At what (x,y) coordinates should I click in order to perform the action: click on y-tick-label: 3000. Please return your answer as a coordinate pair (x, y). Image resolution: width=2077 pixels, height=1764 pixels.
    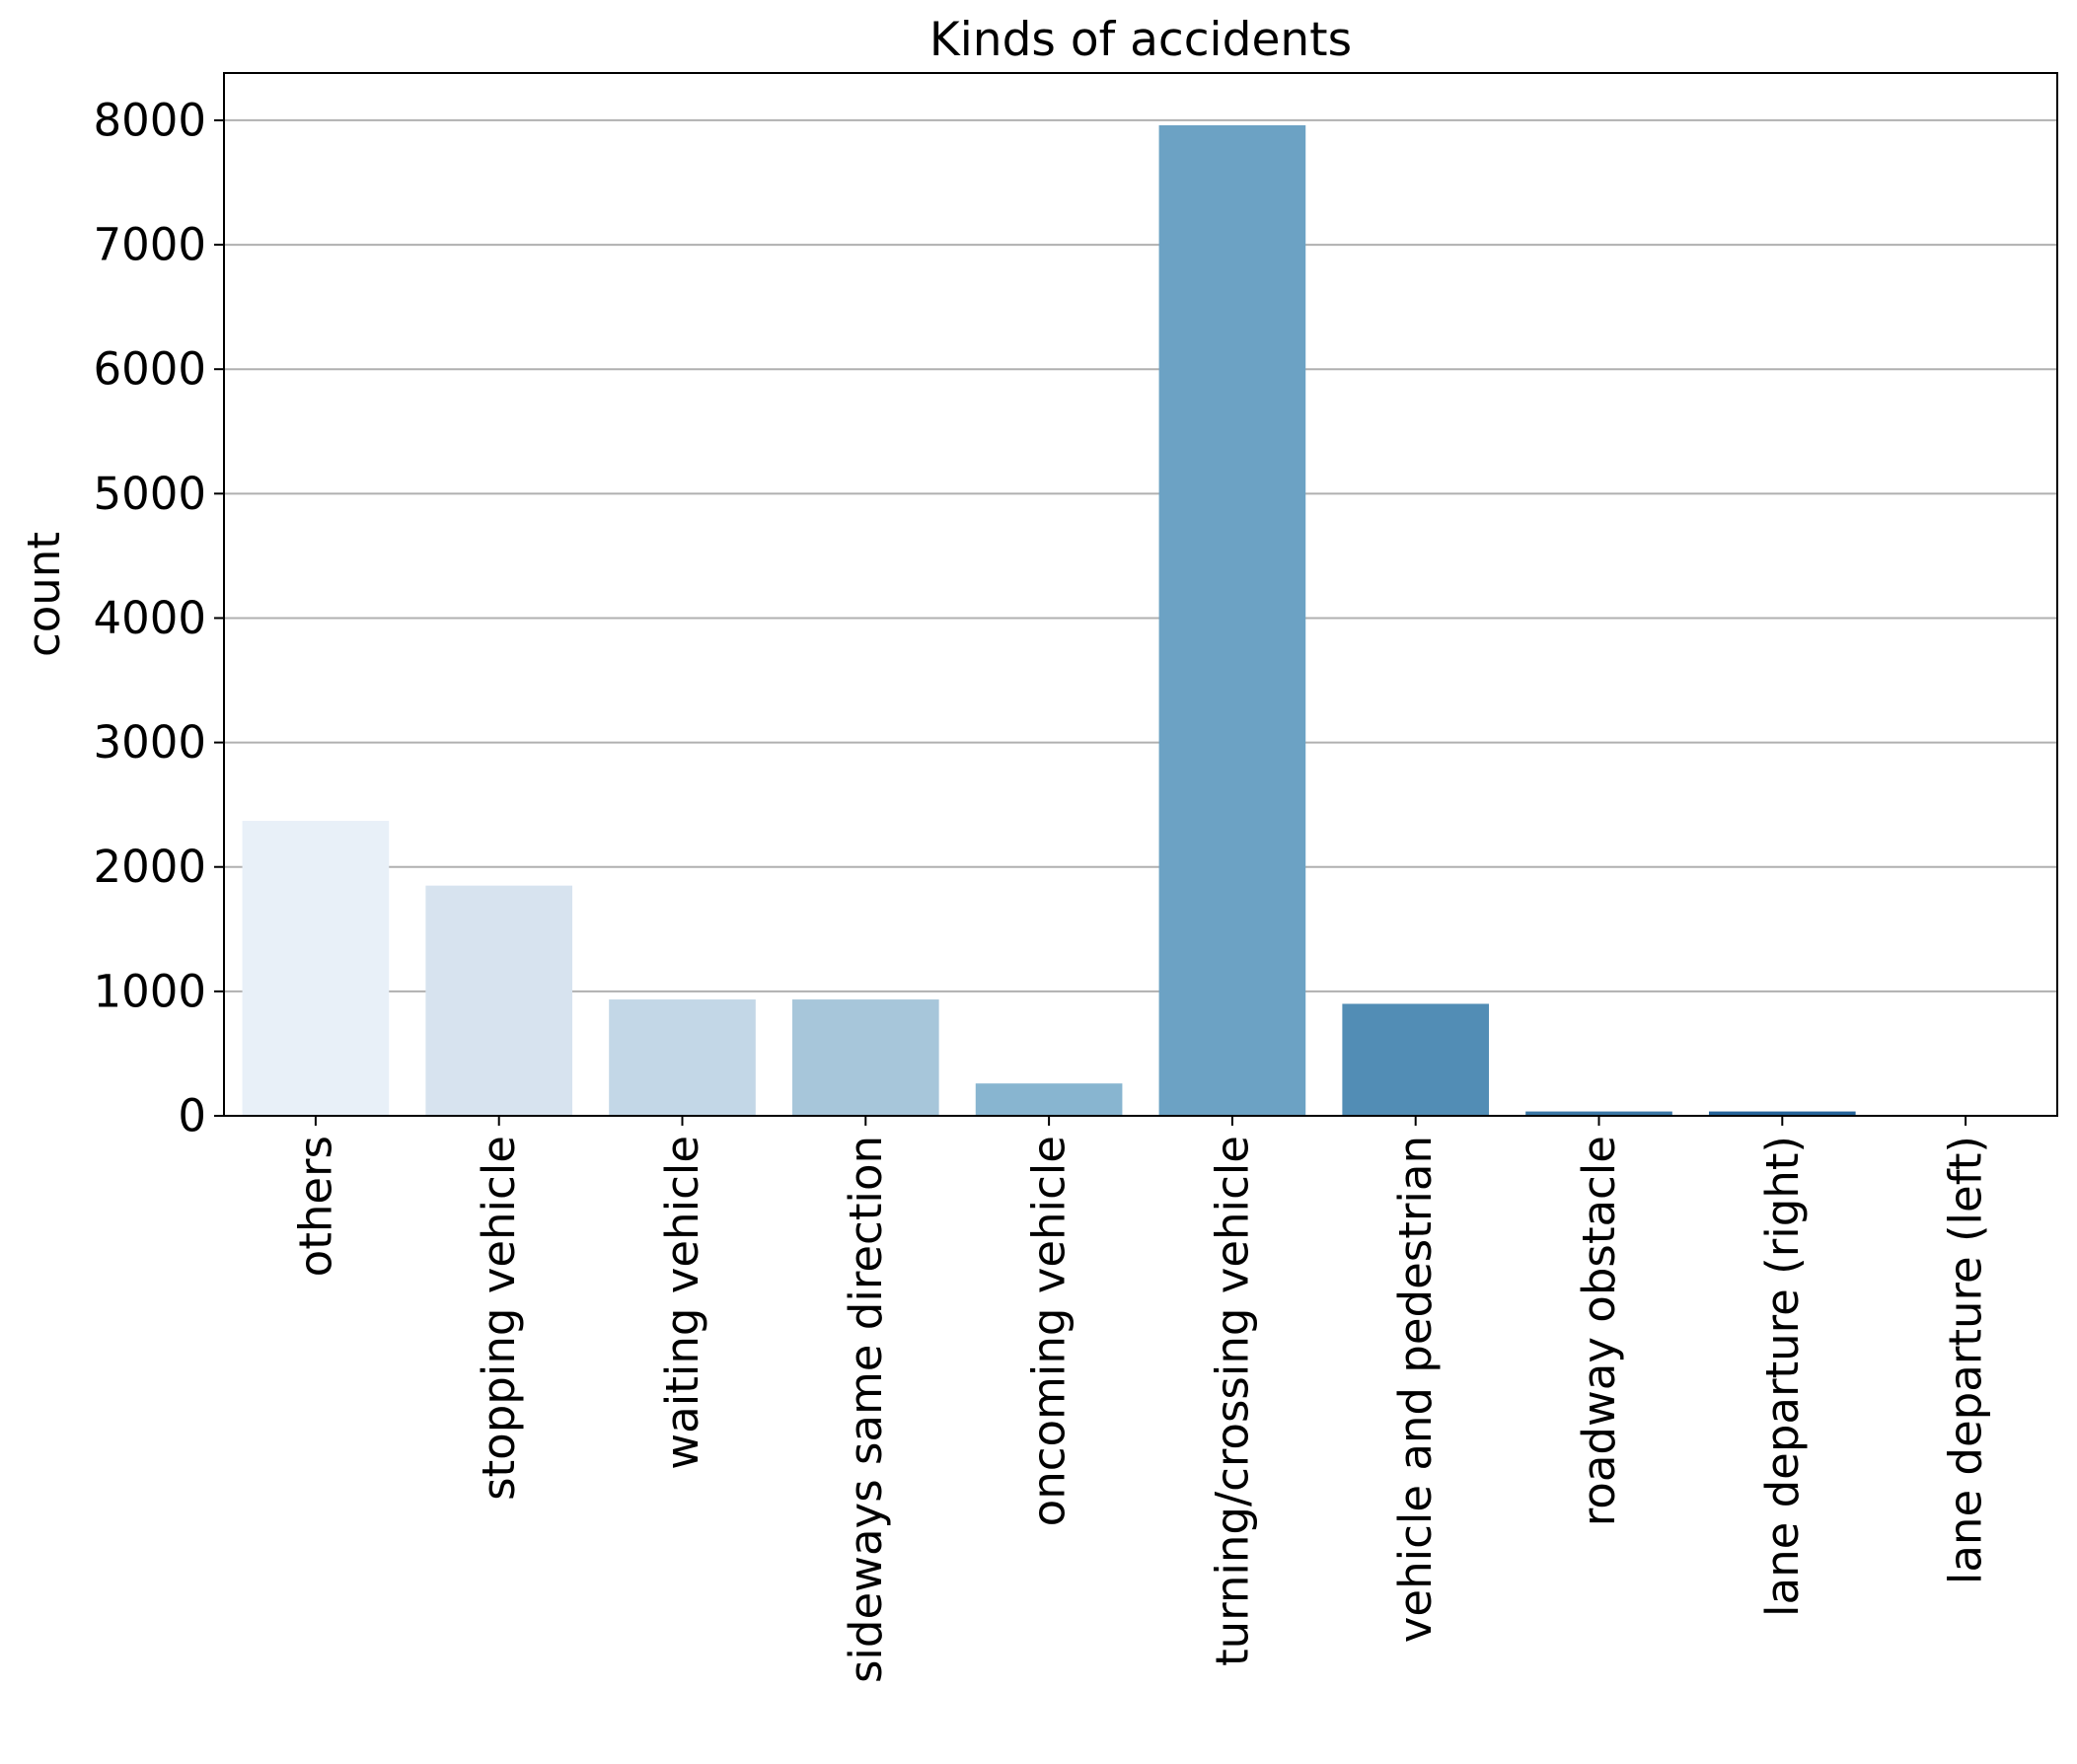
    Looking at the image, I should click on (149, 742).